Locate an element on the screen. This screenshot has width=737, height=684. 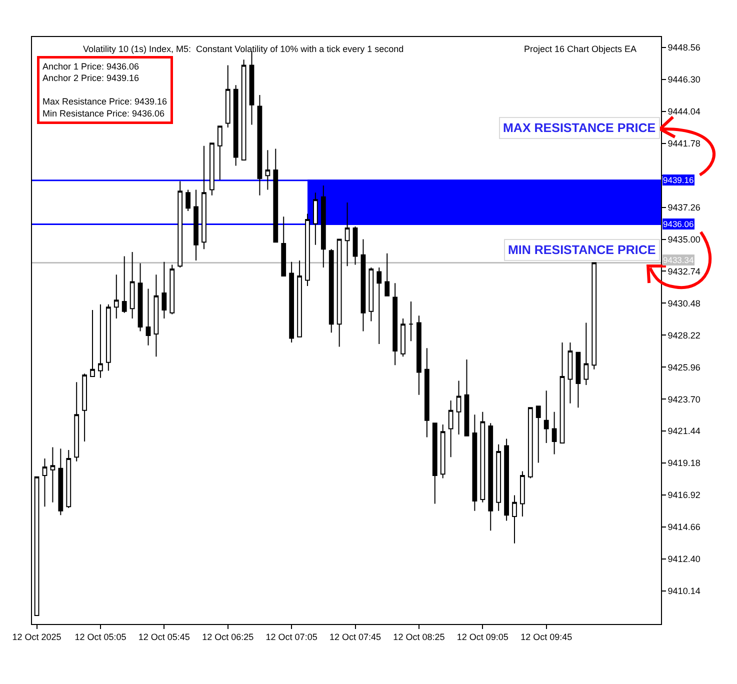
y-tick-label: 9421.44 is located at coordinates (684, 431).